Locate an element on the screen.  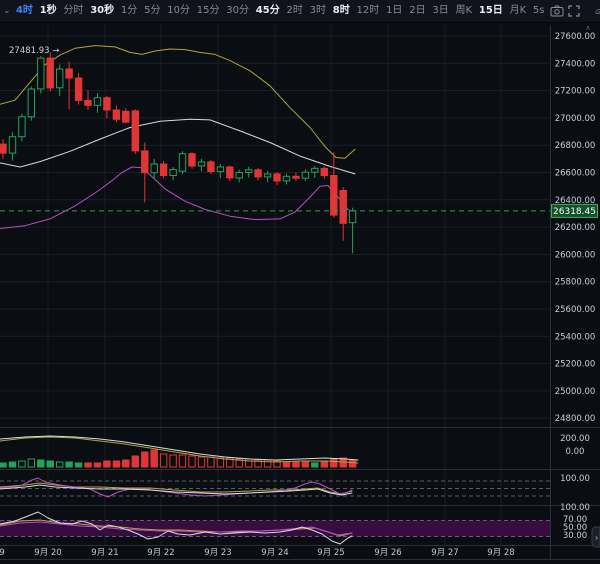
svg-text: 26000.00 is located at coordinates (575, 255).